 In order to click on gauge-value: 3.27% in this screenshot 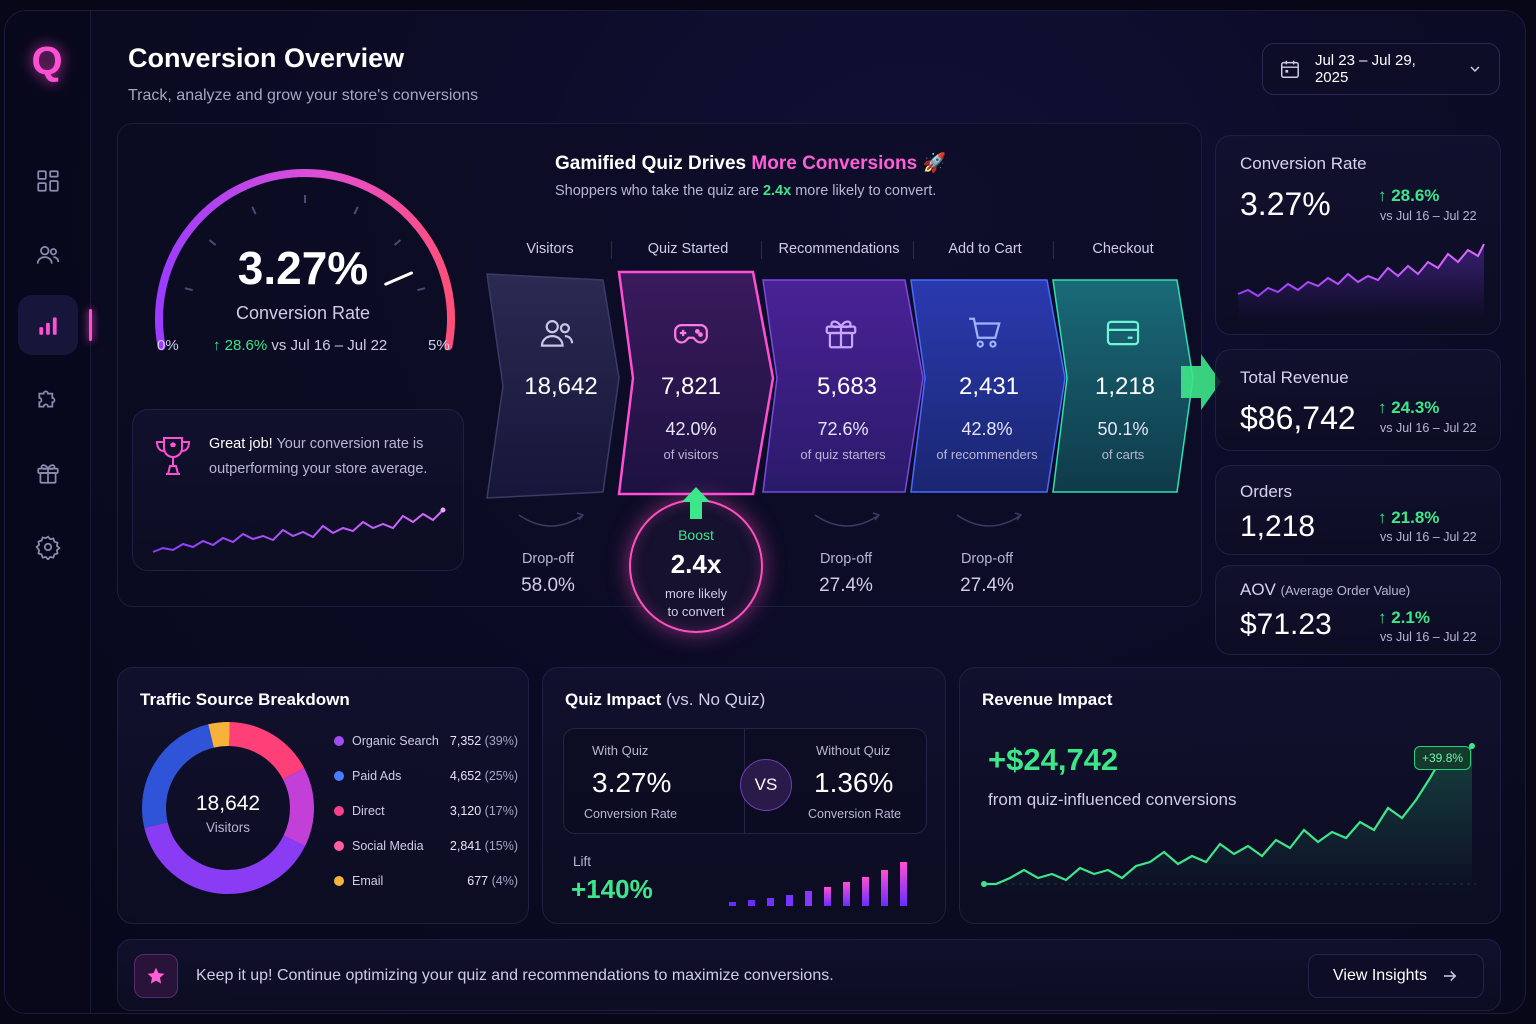, I will do `click(303, 268)`.